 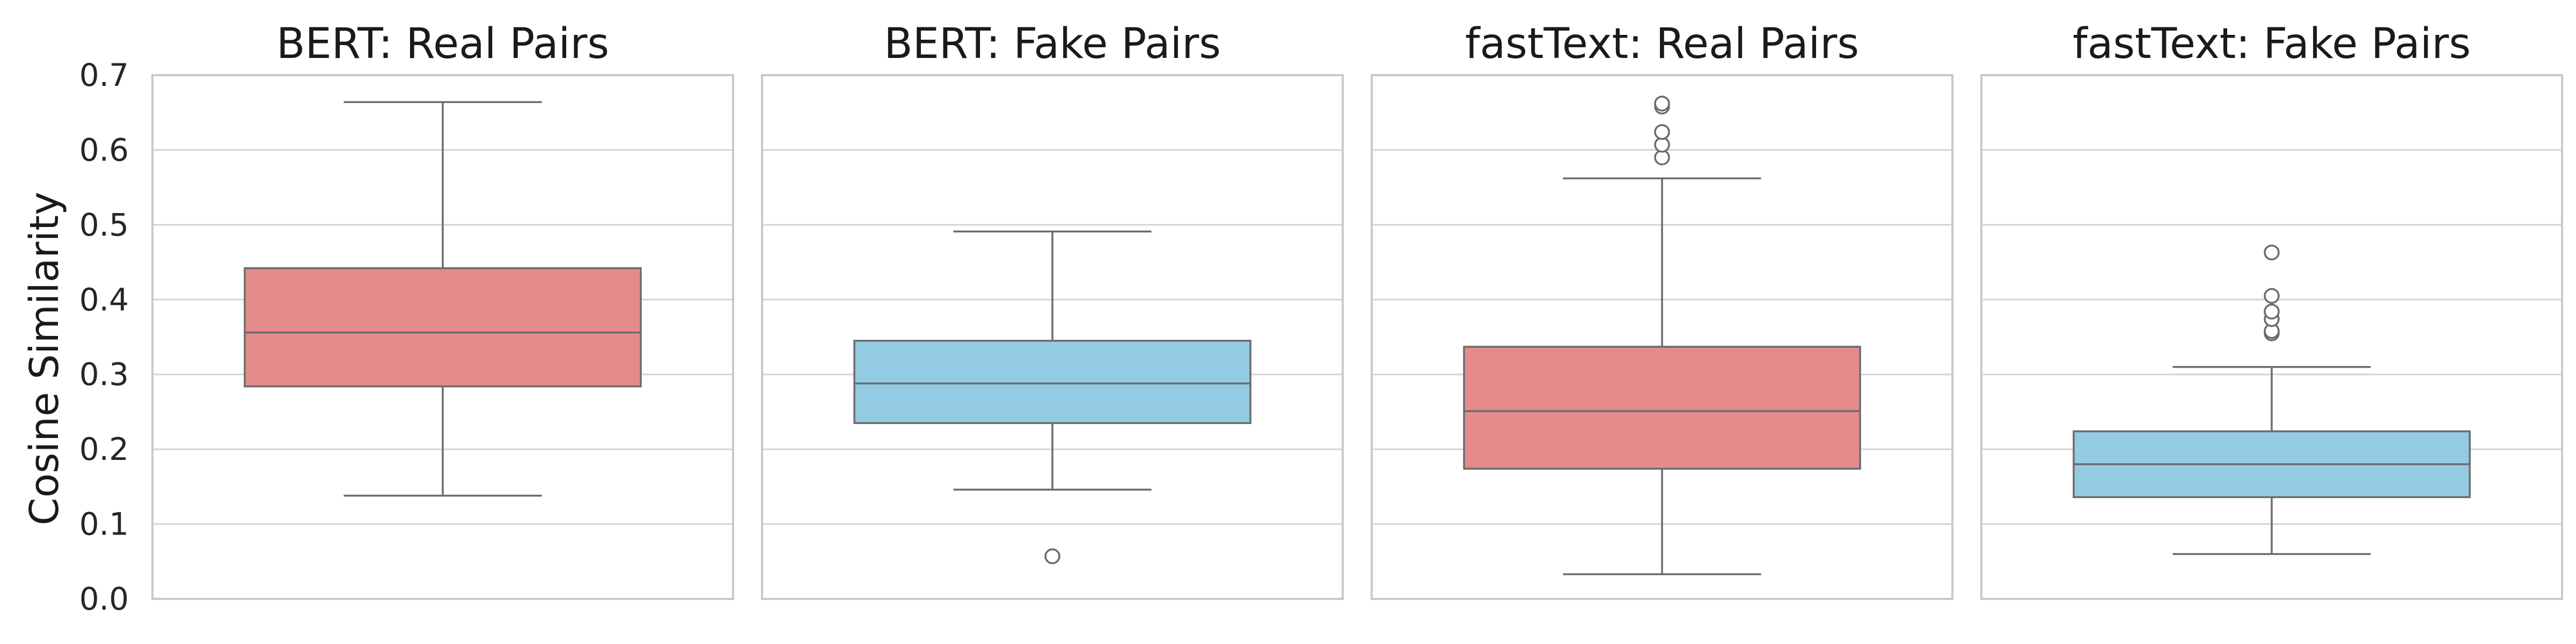 What do you see at coordinates (442, 44) in the screenshot?
I see `panel-title: BERT: Real Pairs` at bounding box center [442, 44].